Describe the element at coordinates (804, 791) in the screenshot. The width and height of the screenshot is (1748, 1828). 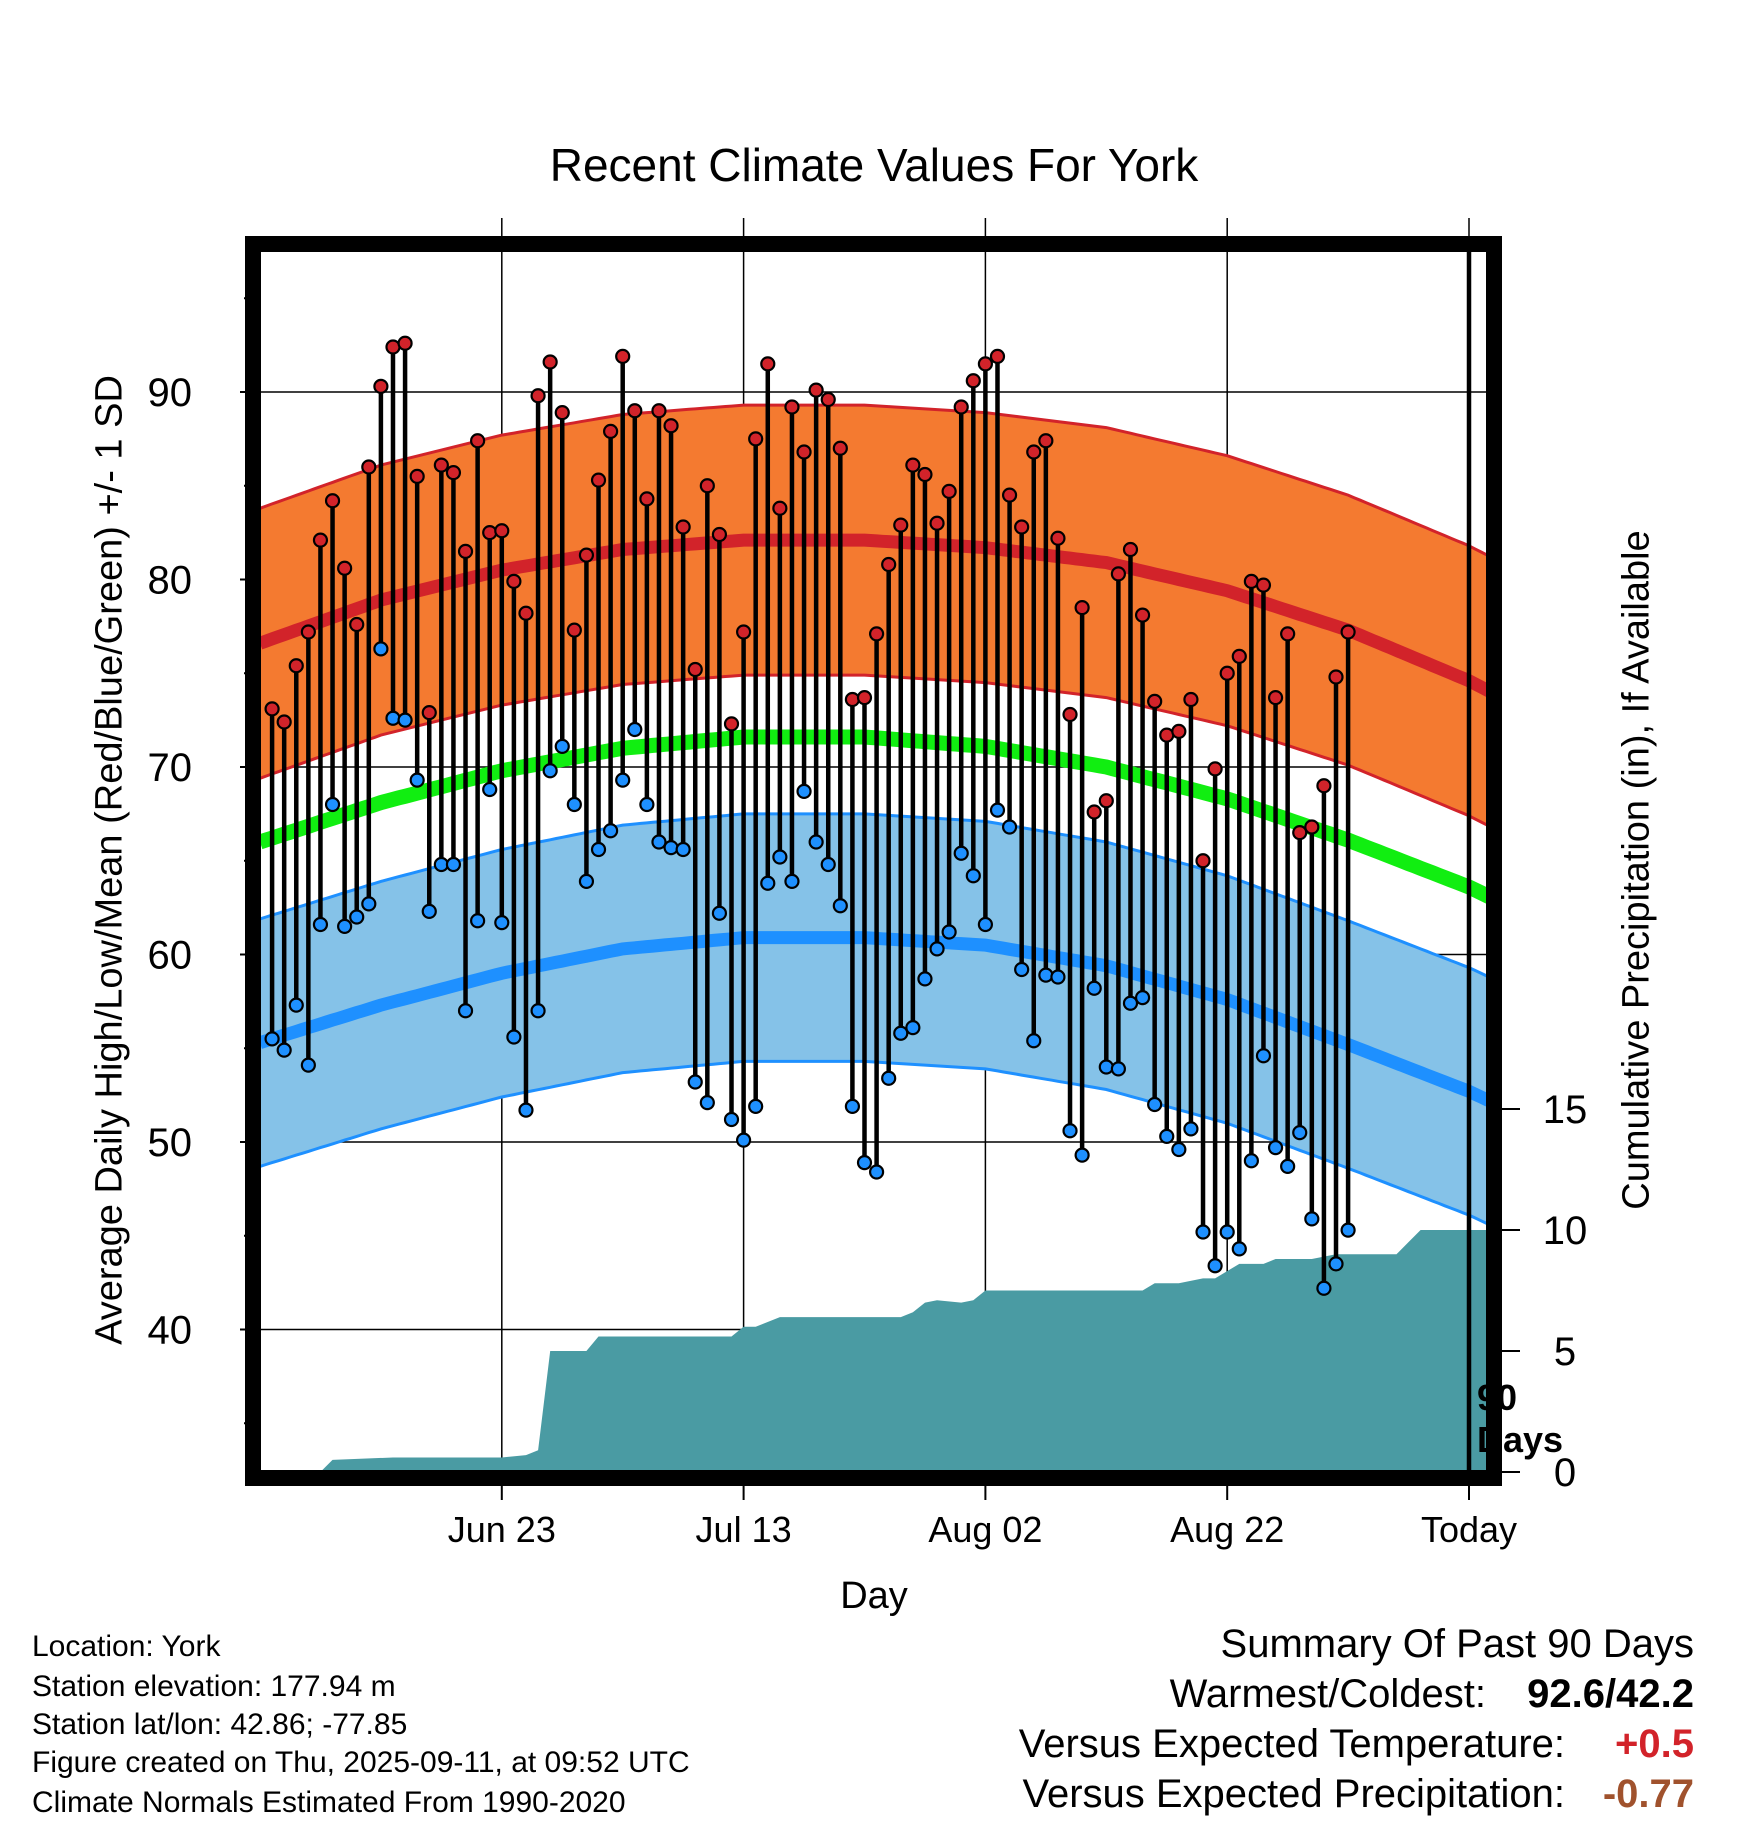
I see `low-marker-day--55` at that location.